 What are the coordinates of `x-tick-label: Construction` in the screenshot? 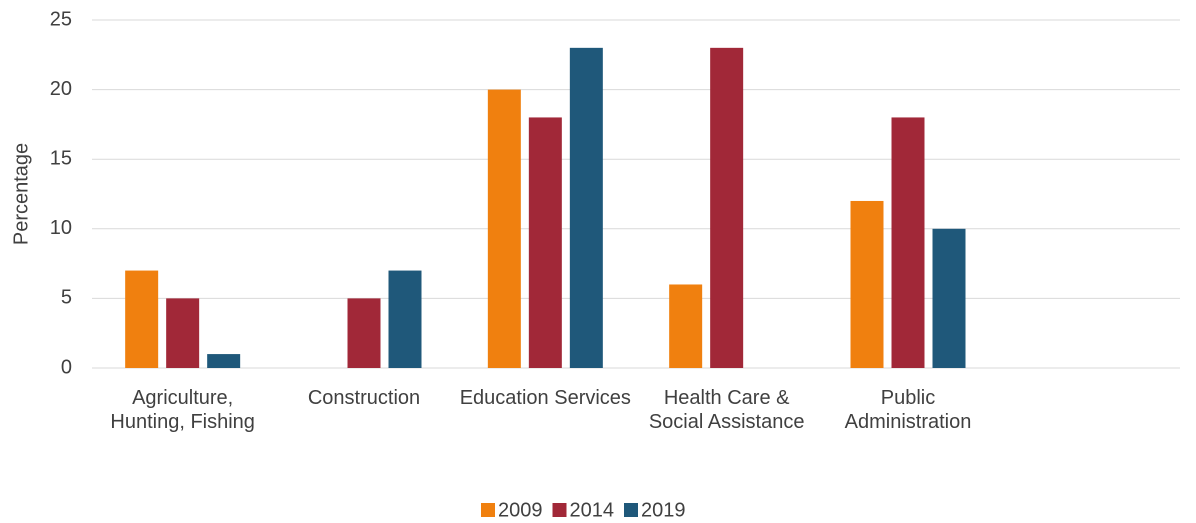 It's located at (364, 398).